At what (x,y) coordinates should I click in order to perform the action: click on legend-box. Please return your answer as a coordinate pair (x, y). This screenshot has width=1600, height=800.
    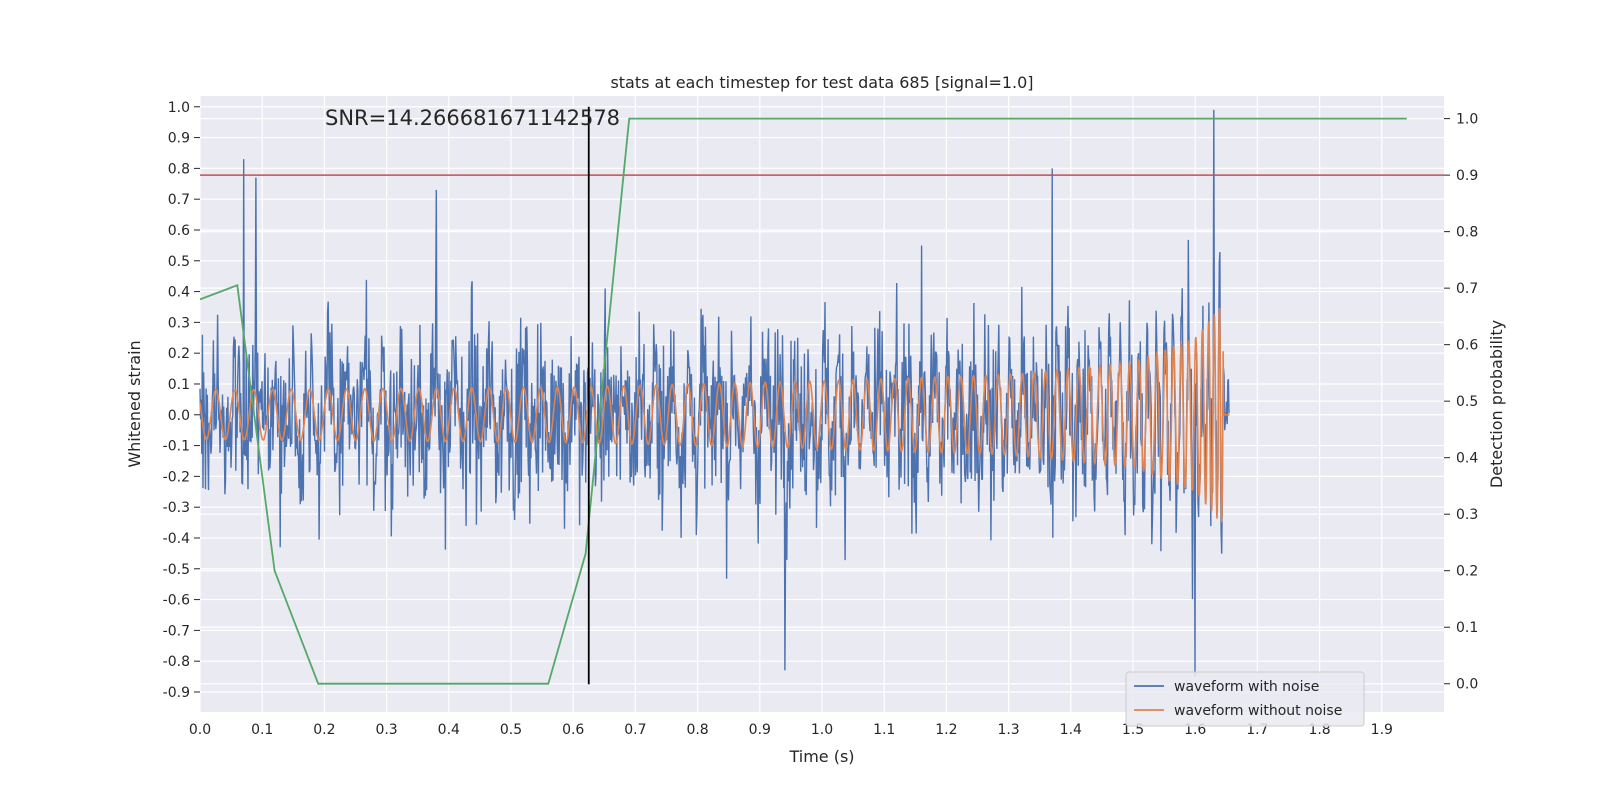
    Looking at the image, I should click on (1245, 699).